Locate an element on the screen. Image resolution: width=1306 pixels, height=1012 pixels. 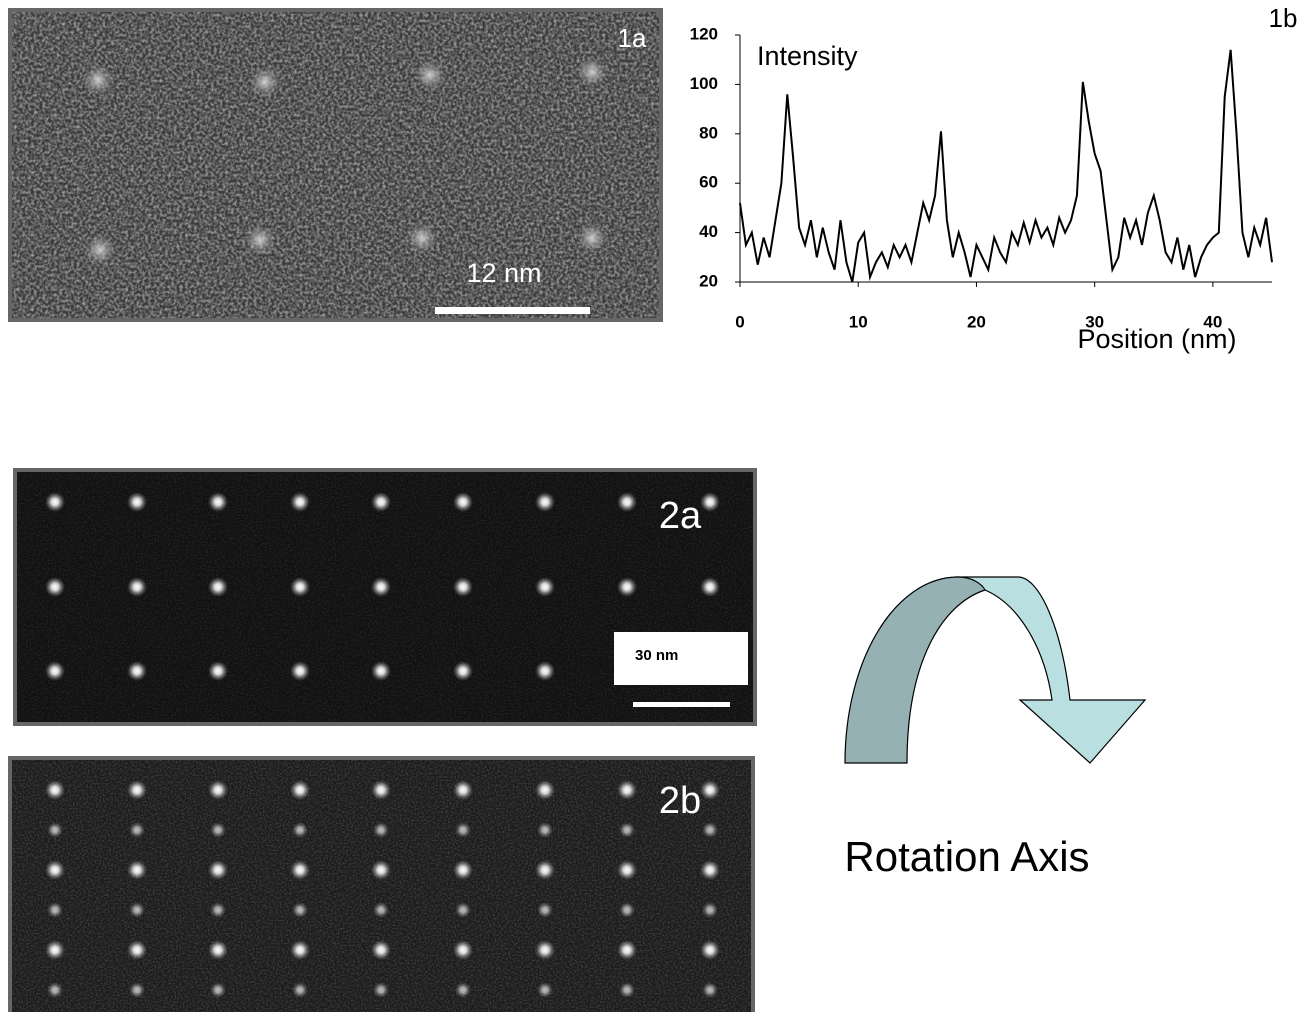
rotation-arrow: Rotation Axis is located at coordinates (995, 728).